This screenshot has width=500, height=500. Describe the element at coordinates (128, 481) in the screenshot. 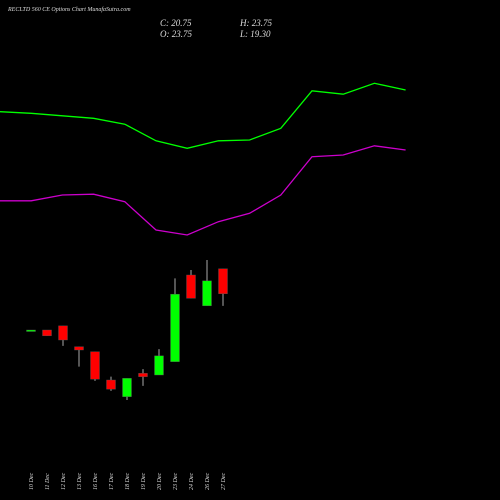

I see `x-tick-label: 18 Dec` at that location.